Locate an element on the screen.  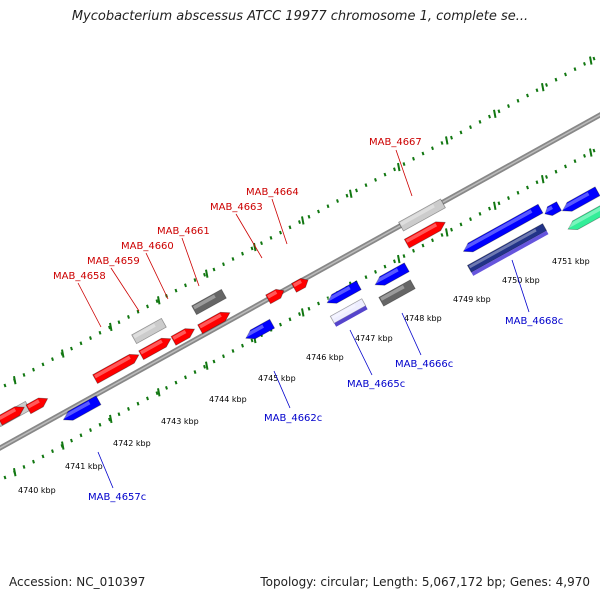
tick-label-11: 4751 kbp is located at coordinates (571, 261).